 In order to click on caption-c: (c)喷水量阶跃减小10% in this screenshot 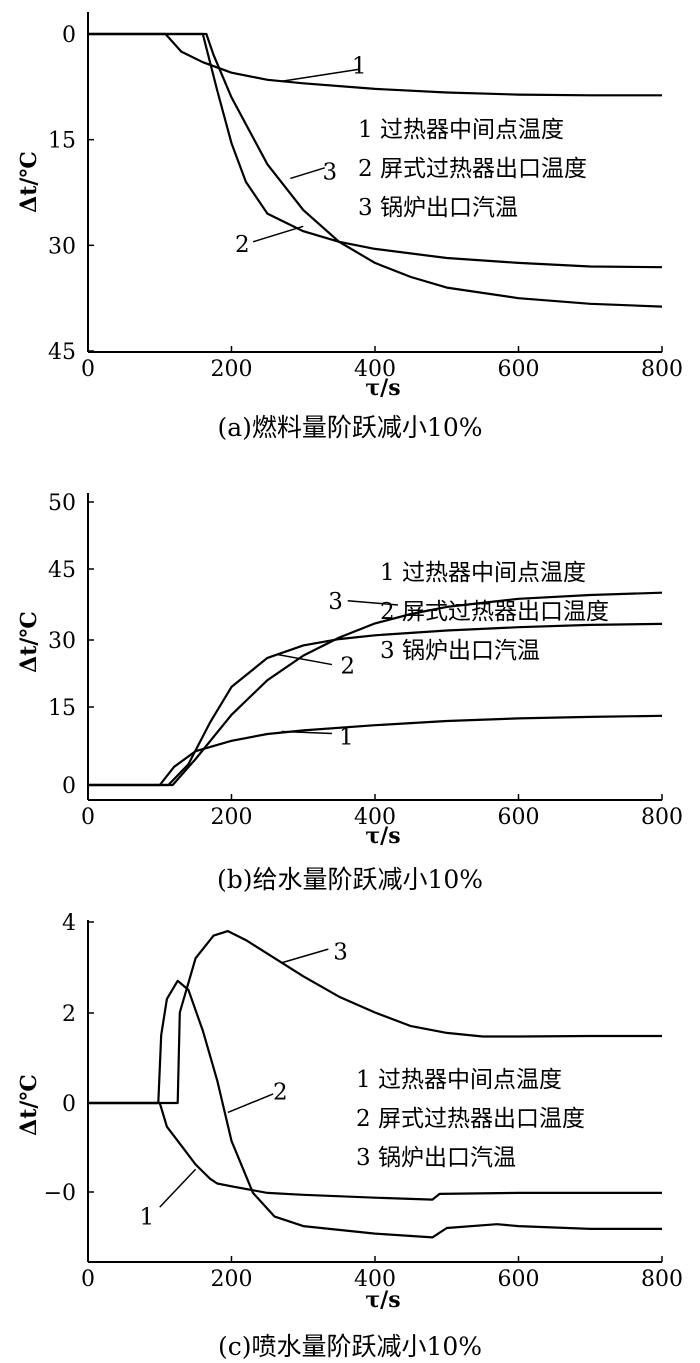, I will do `click(350, 1346)`.